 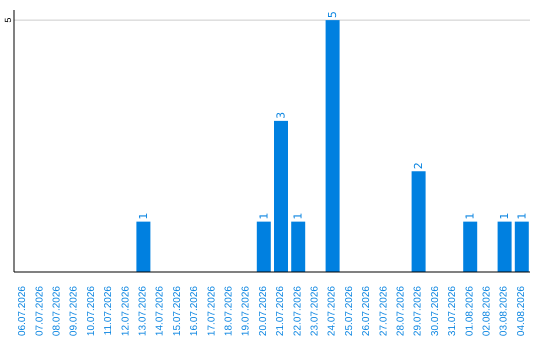 I want to click on x-tick-label: 16.07.2026, so click(x=194, y=311).